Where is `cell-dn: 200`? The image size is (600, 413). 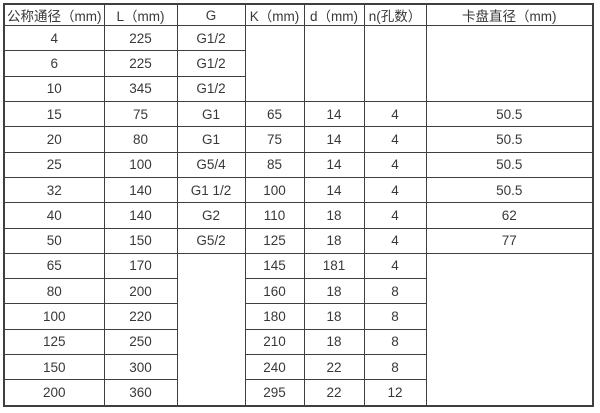
cell-dn: 200 is located at coordinates (54, 393).